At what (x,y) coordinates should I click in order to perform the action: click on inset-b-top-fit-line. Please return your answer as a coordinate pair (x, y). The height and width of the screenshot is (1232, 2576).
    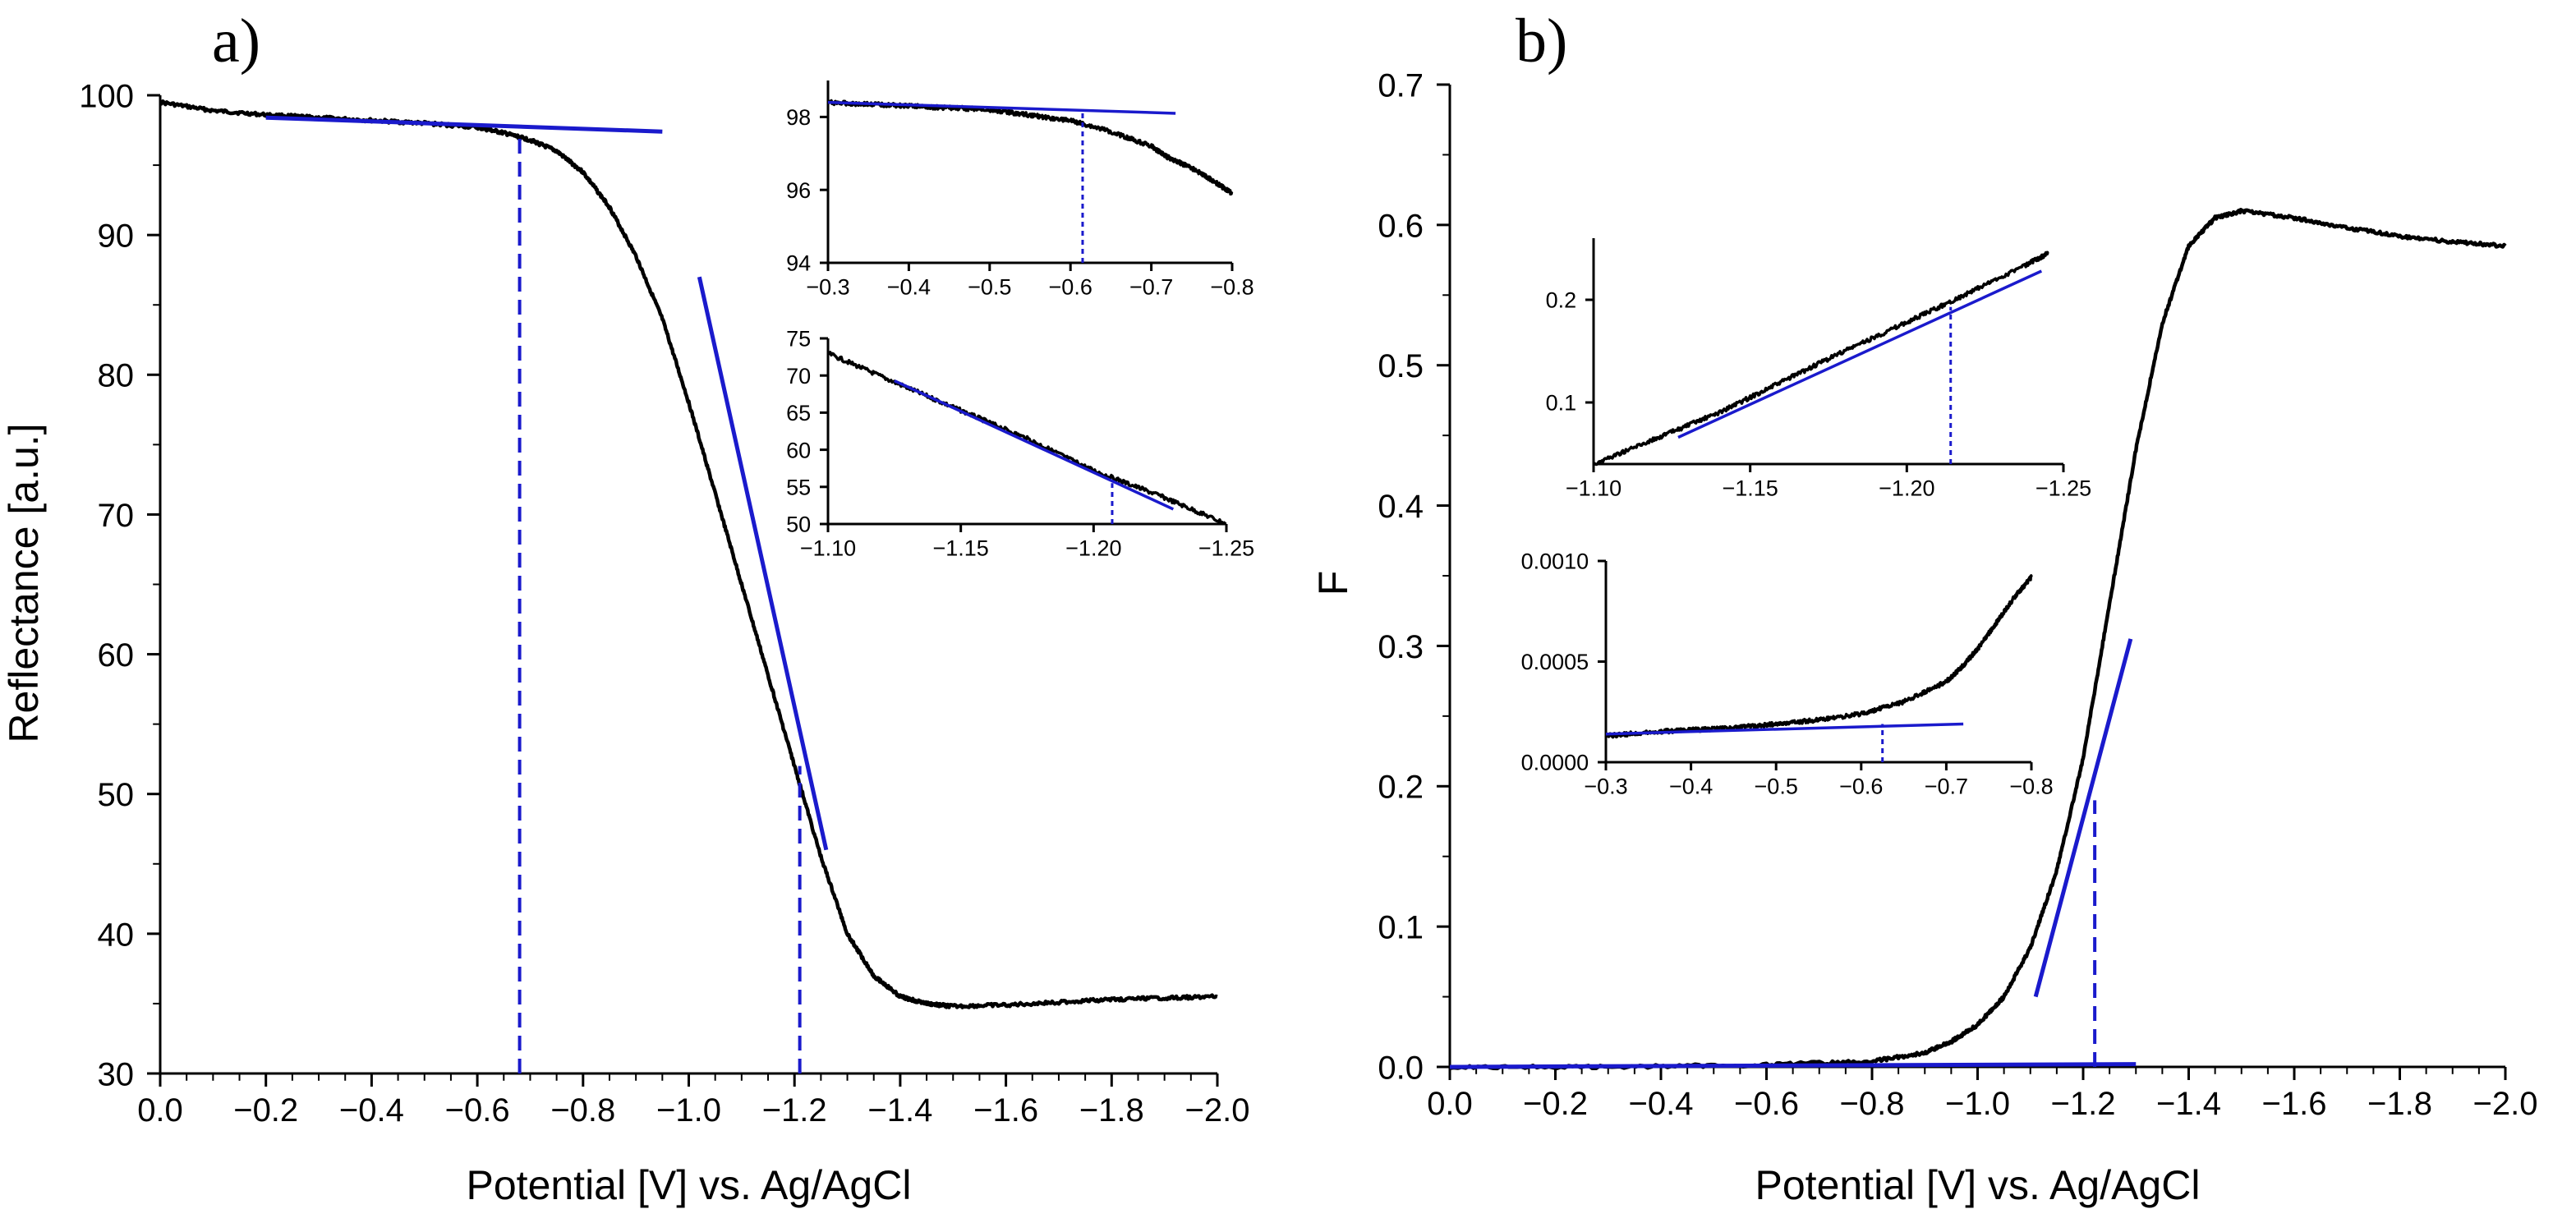
    Looking at the image, I should click on (1860, 354).